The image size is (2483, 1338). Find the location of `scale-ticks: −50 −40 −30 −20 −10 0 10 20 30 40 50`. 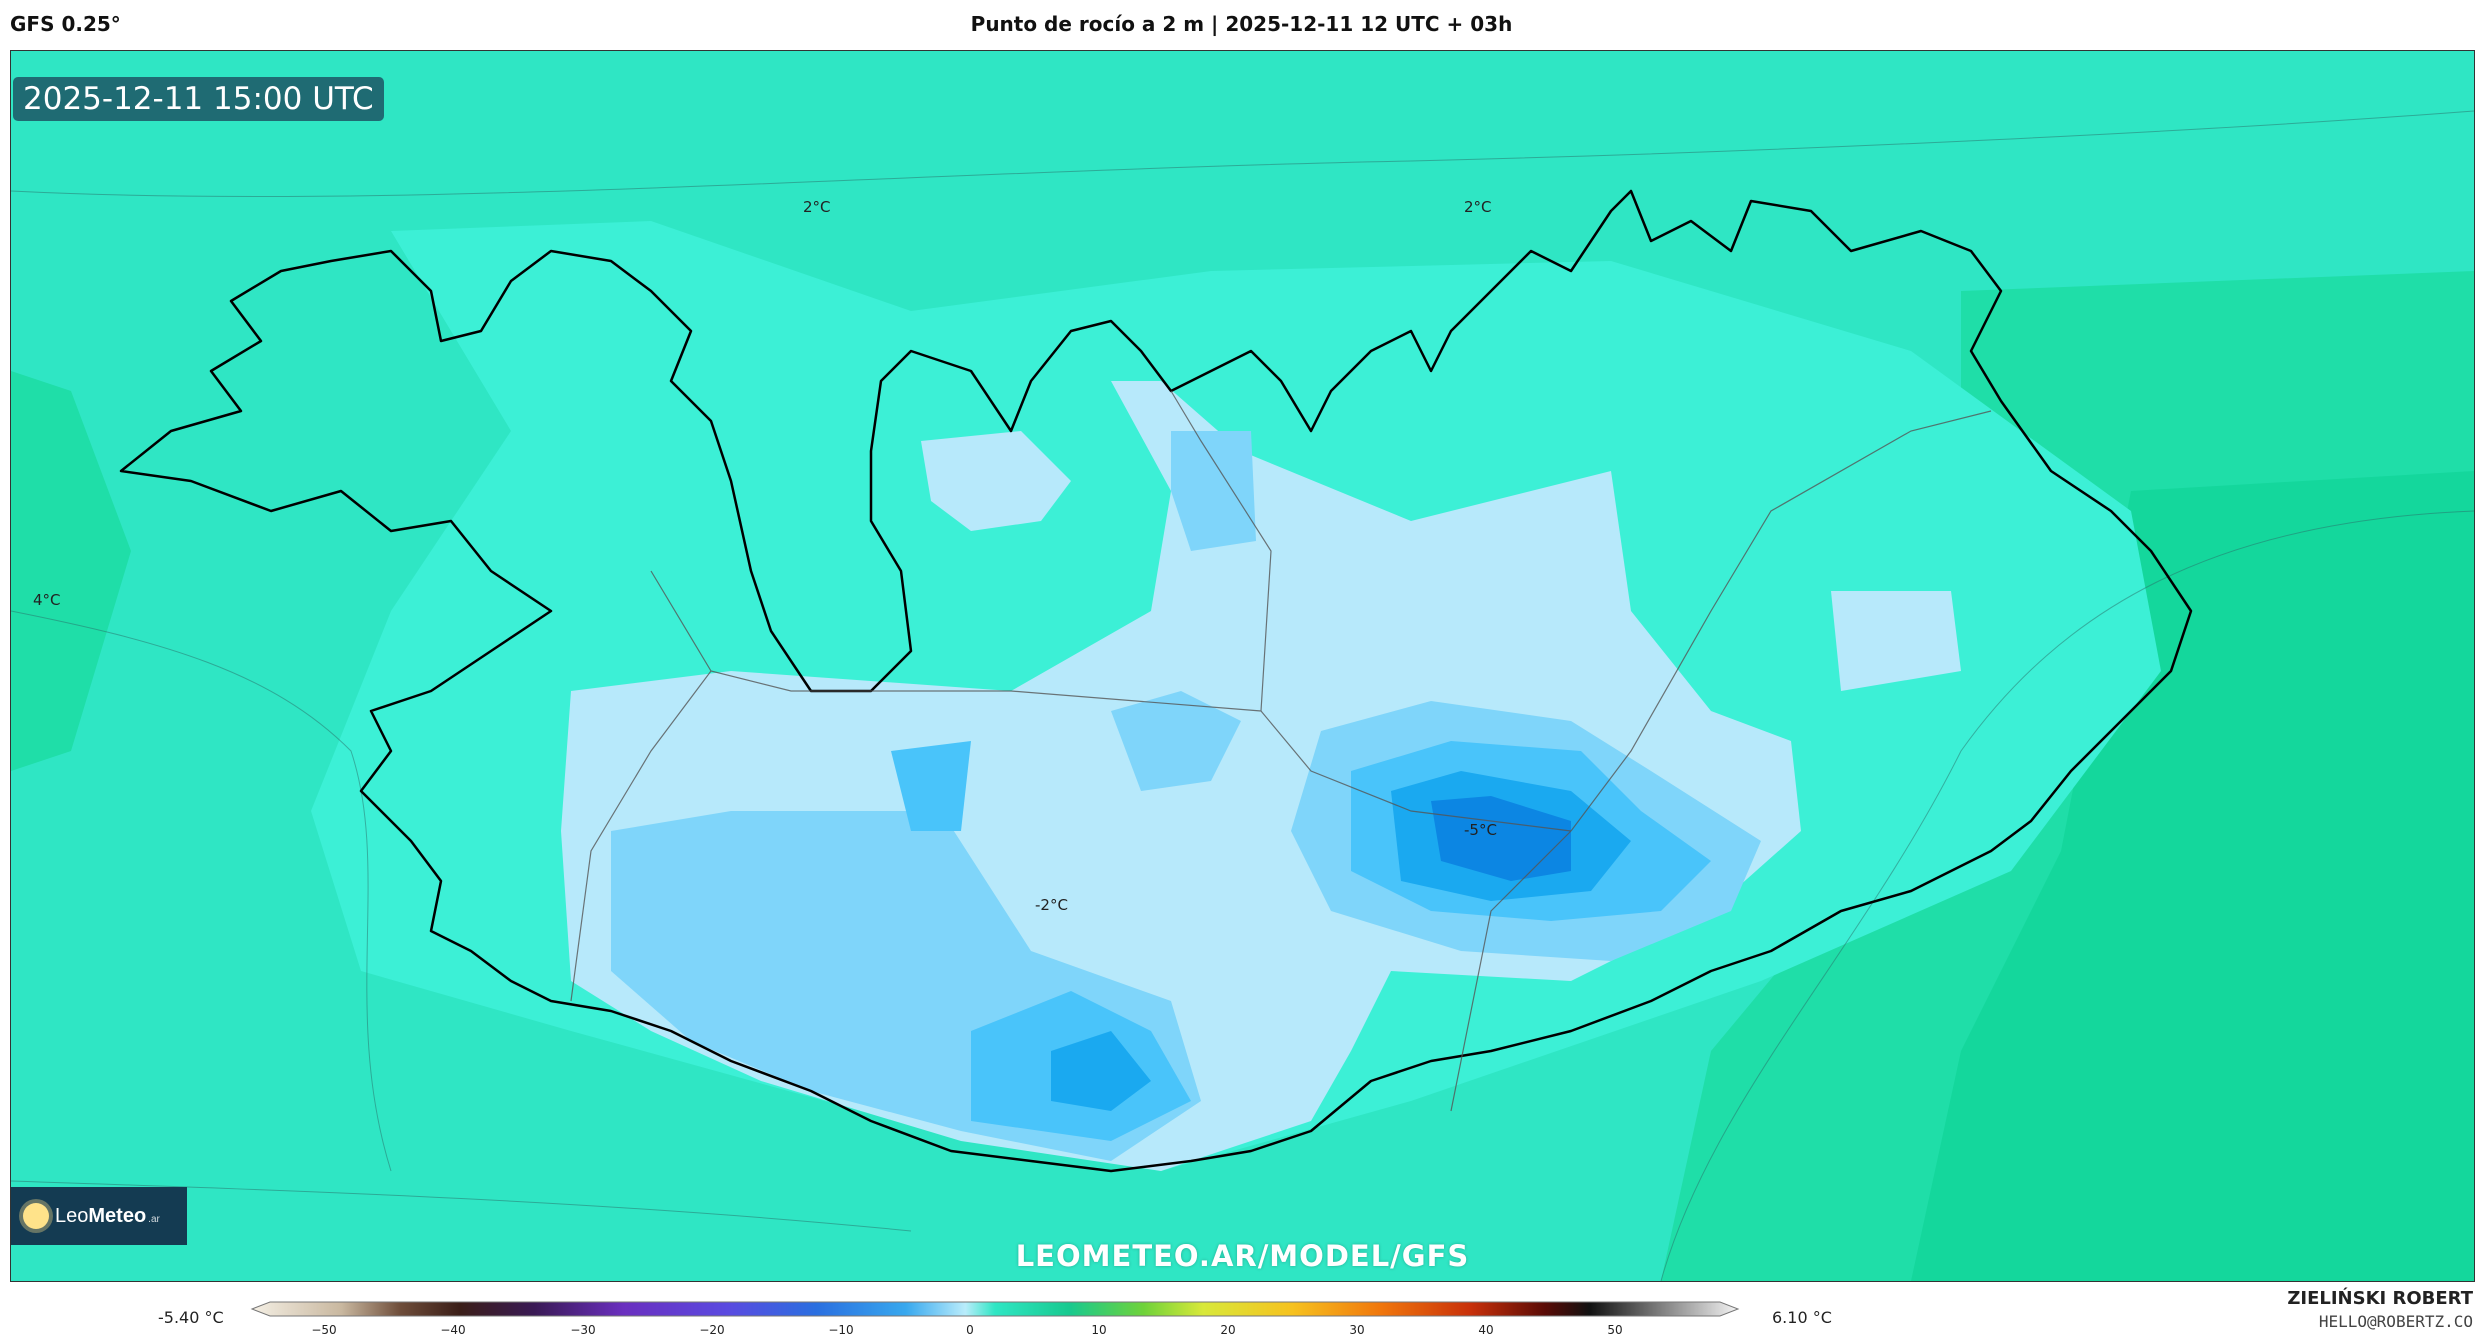

scale-ticks: −50 −40 −30 −20 −10 0 10 20 30 40 50 is located at coordinates (1241, 1330).